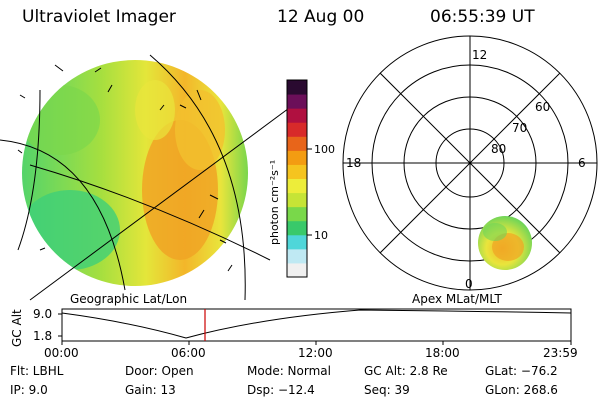 This screenshot has width=600, height=400. I want to click on lat-label-80: 80, so click(498, 149).